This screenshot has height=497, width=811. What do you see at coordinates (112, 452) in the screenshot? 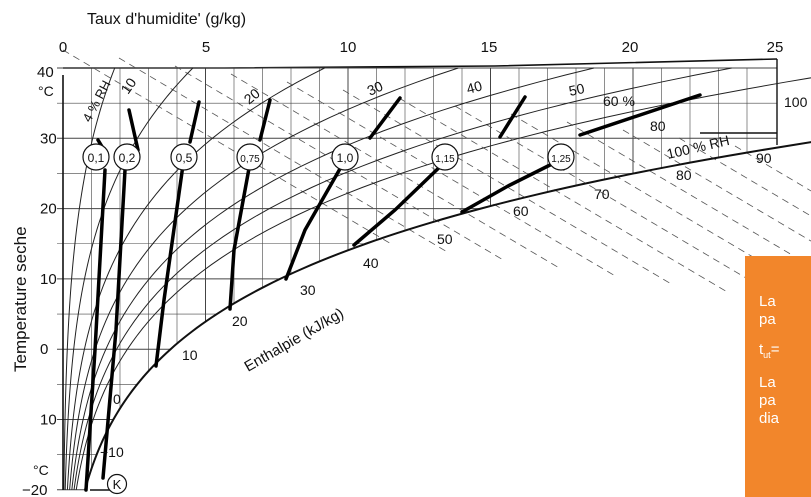
I see `enthalpy-scale-label: −10` at bounding box center [112, 452].